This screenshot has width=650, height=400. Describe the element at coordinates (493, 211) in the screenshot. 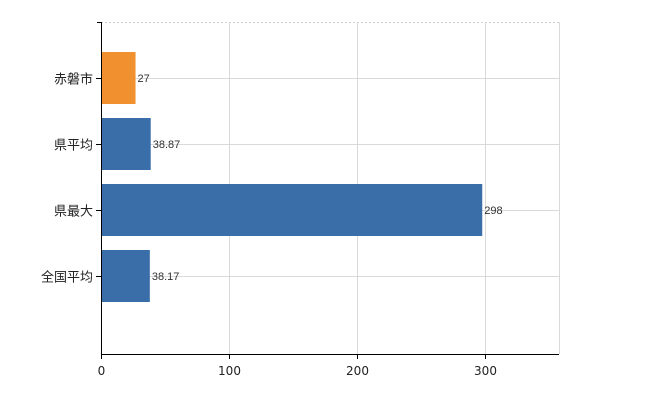

I see `data-label: 298` at that location.